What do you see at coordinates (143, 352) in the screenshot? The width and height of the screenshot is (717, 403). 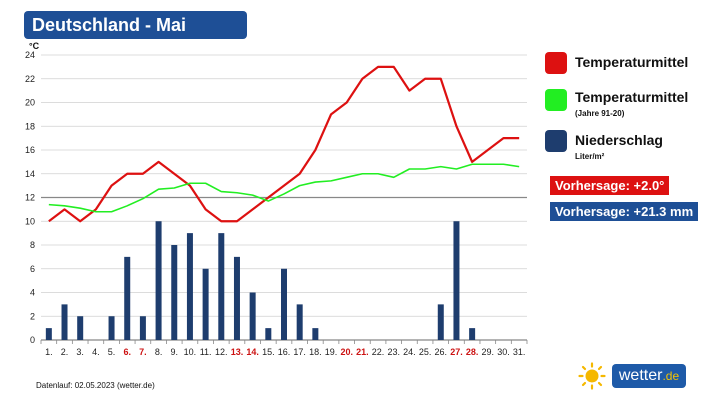 I see `x-tick-label: 7.` at bounding box center [143, 352].